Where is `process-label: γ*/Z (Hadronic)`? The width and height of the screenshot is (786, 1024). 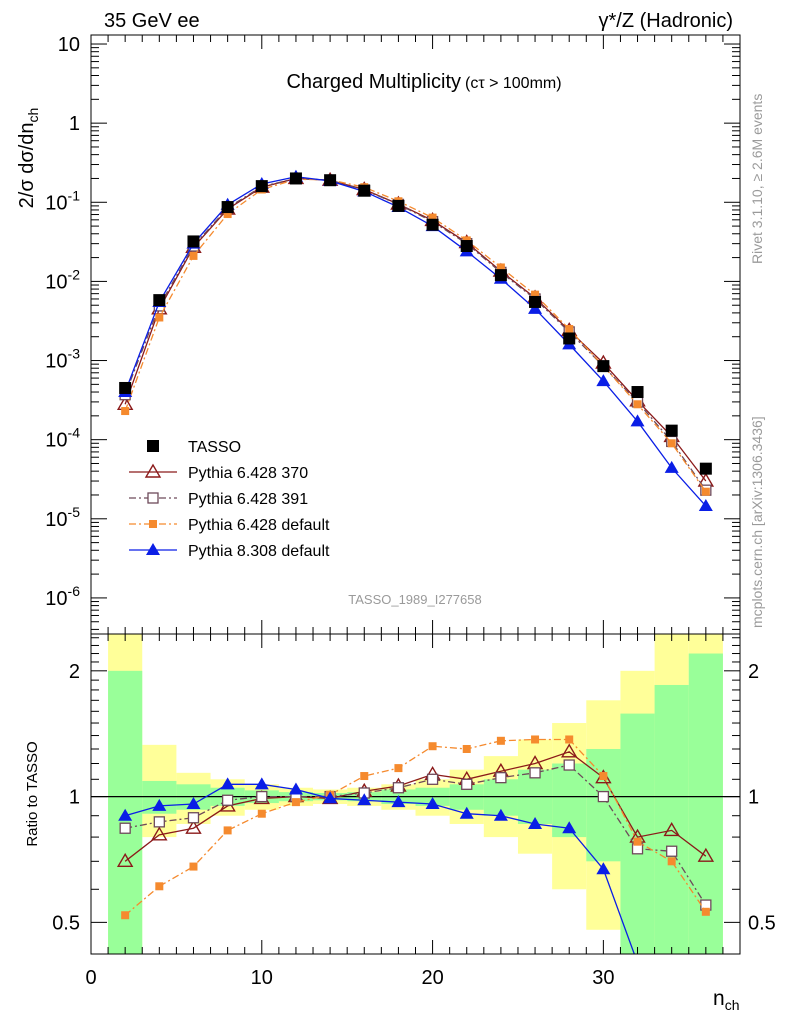 process-label: γ*/Z (Hadronic) is located at coordinates (666, 21).